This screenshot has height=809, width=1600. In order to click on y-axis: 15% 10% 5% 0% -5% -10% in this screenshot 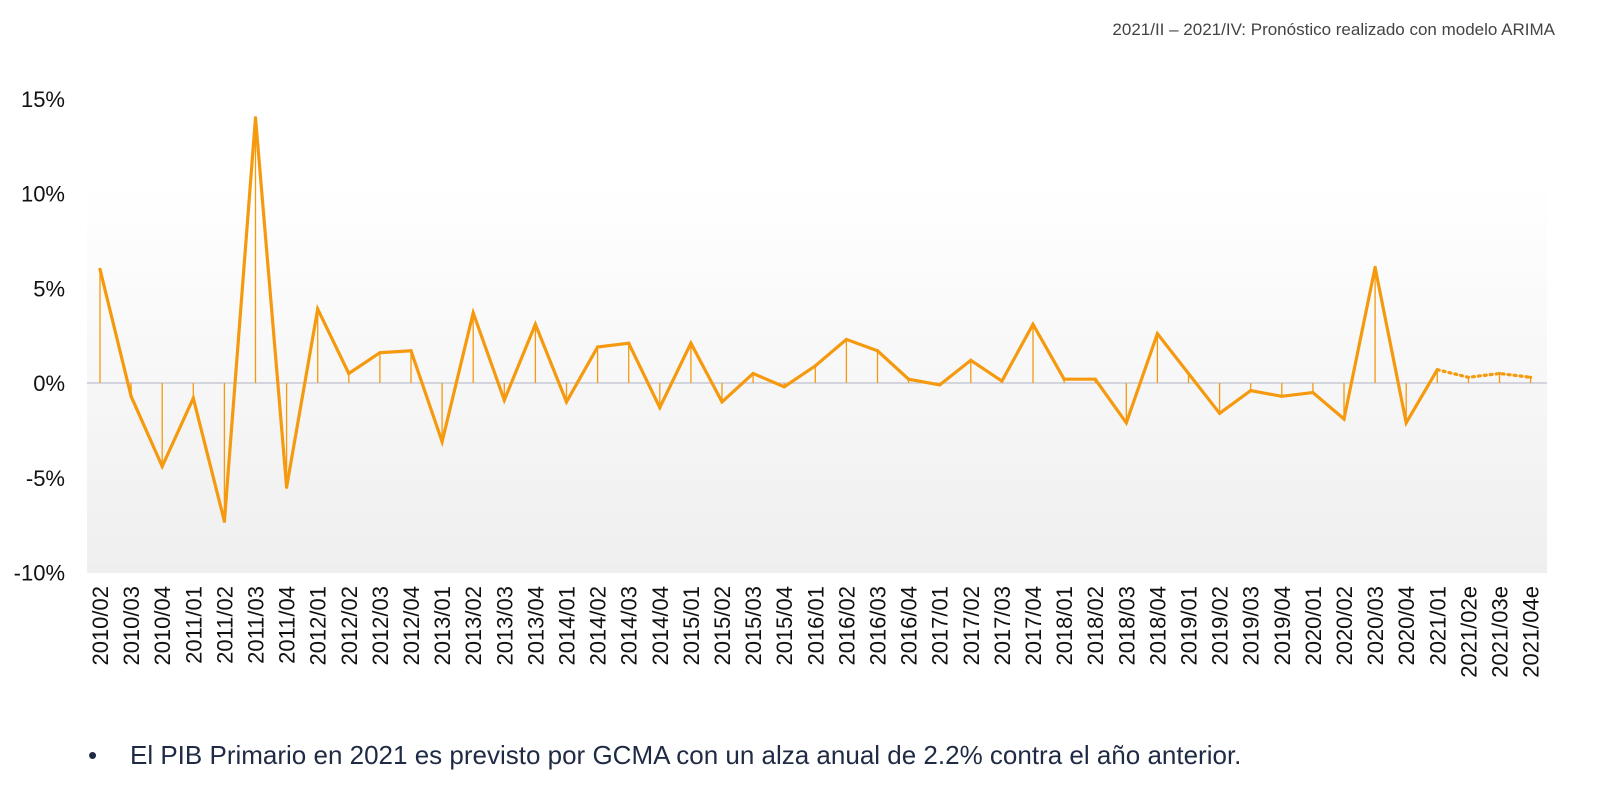, I will do `click(39, 336)`.